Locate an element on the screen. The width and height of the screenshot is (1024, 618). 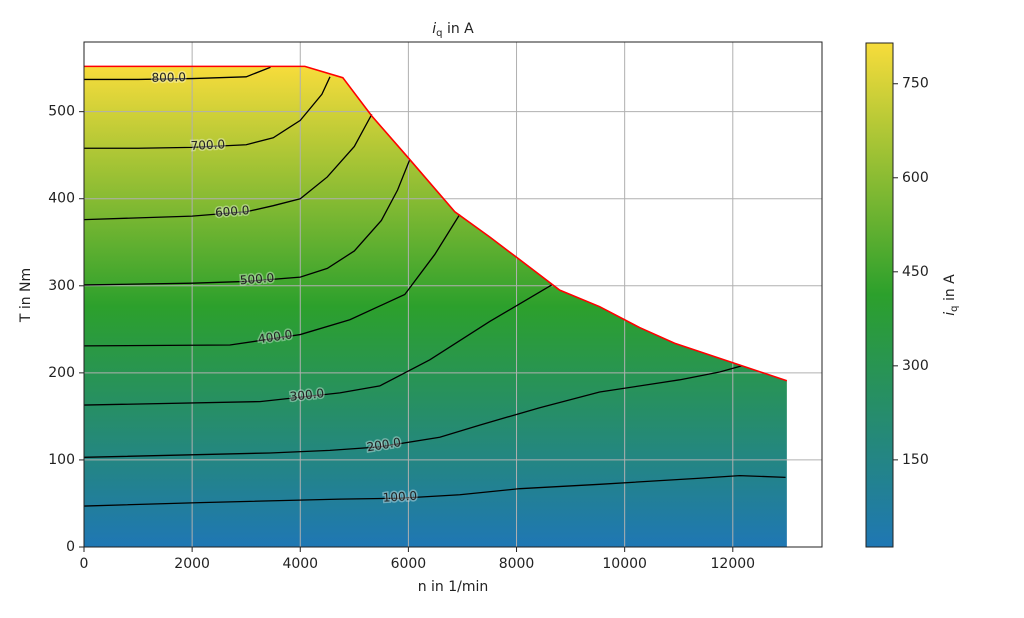
y-tick-label: 500 is located at coordinates (61, 112).